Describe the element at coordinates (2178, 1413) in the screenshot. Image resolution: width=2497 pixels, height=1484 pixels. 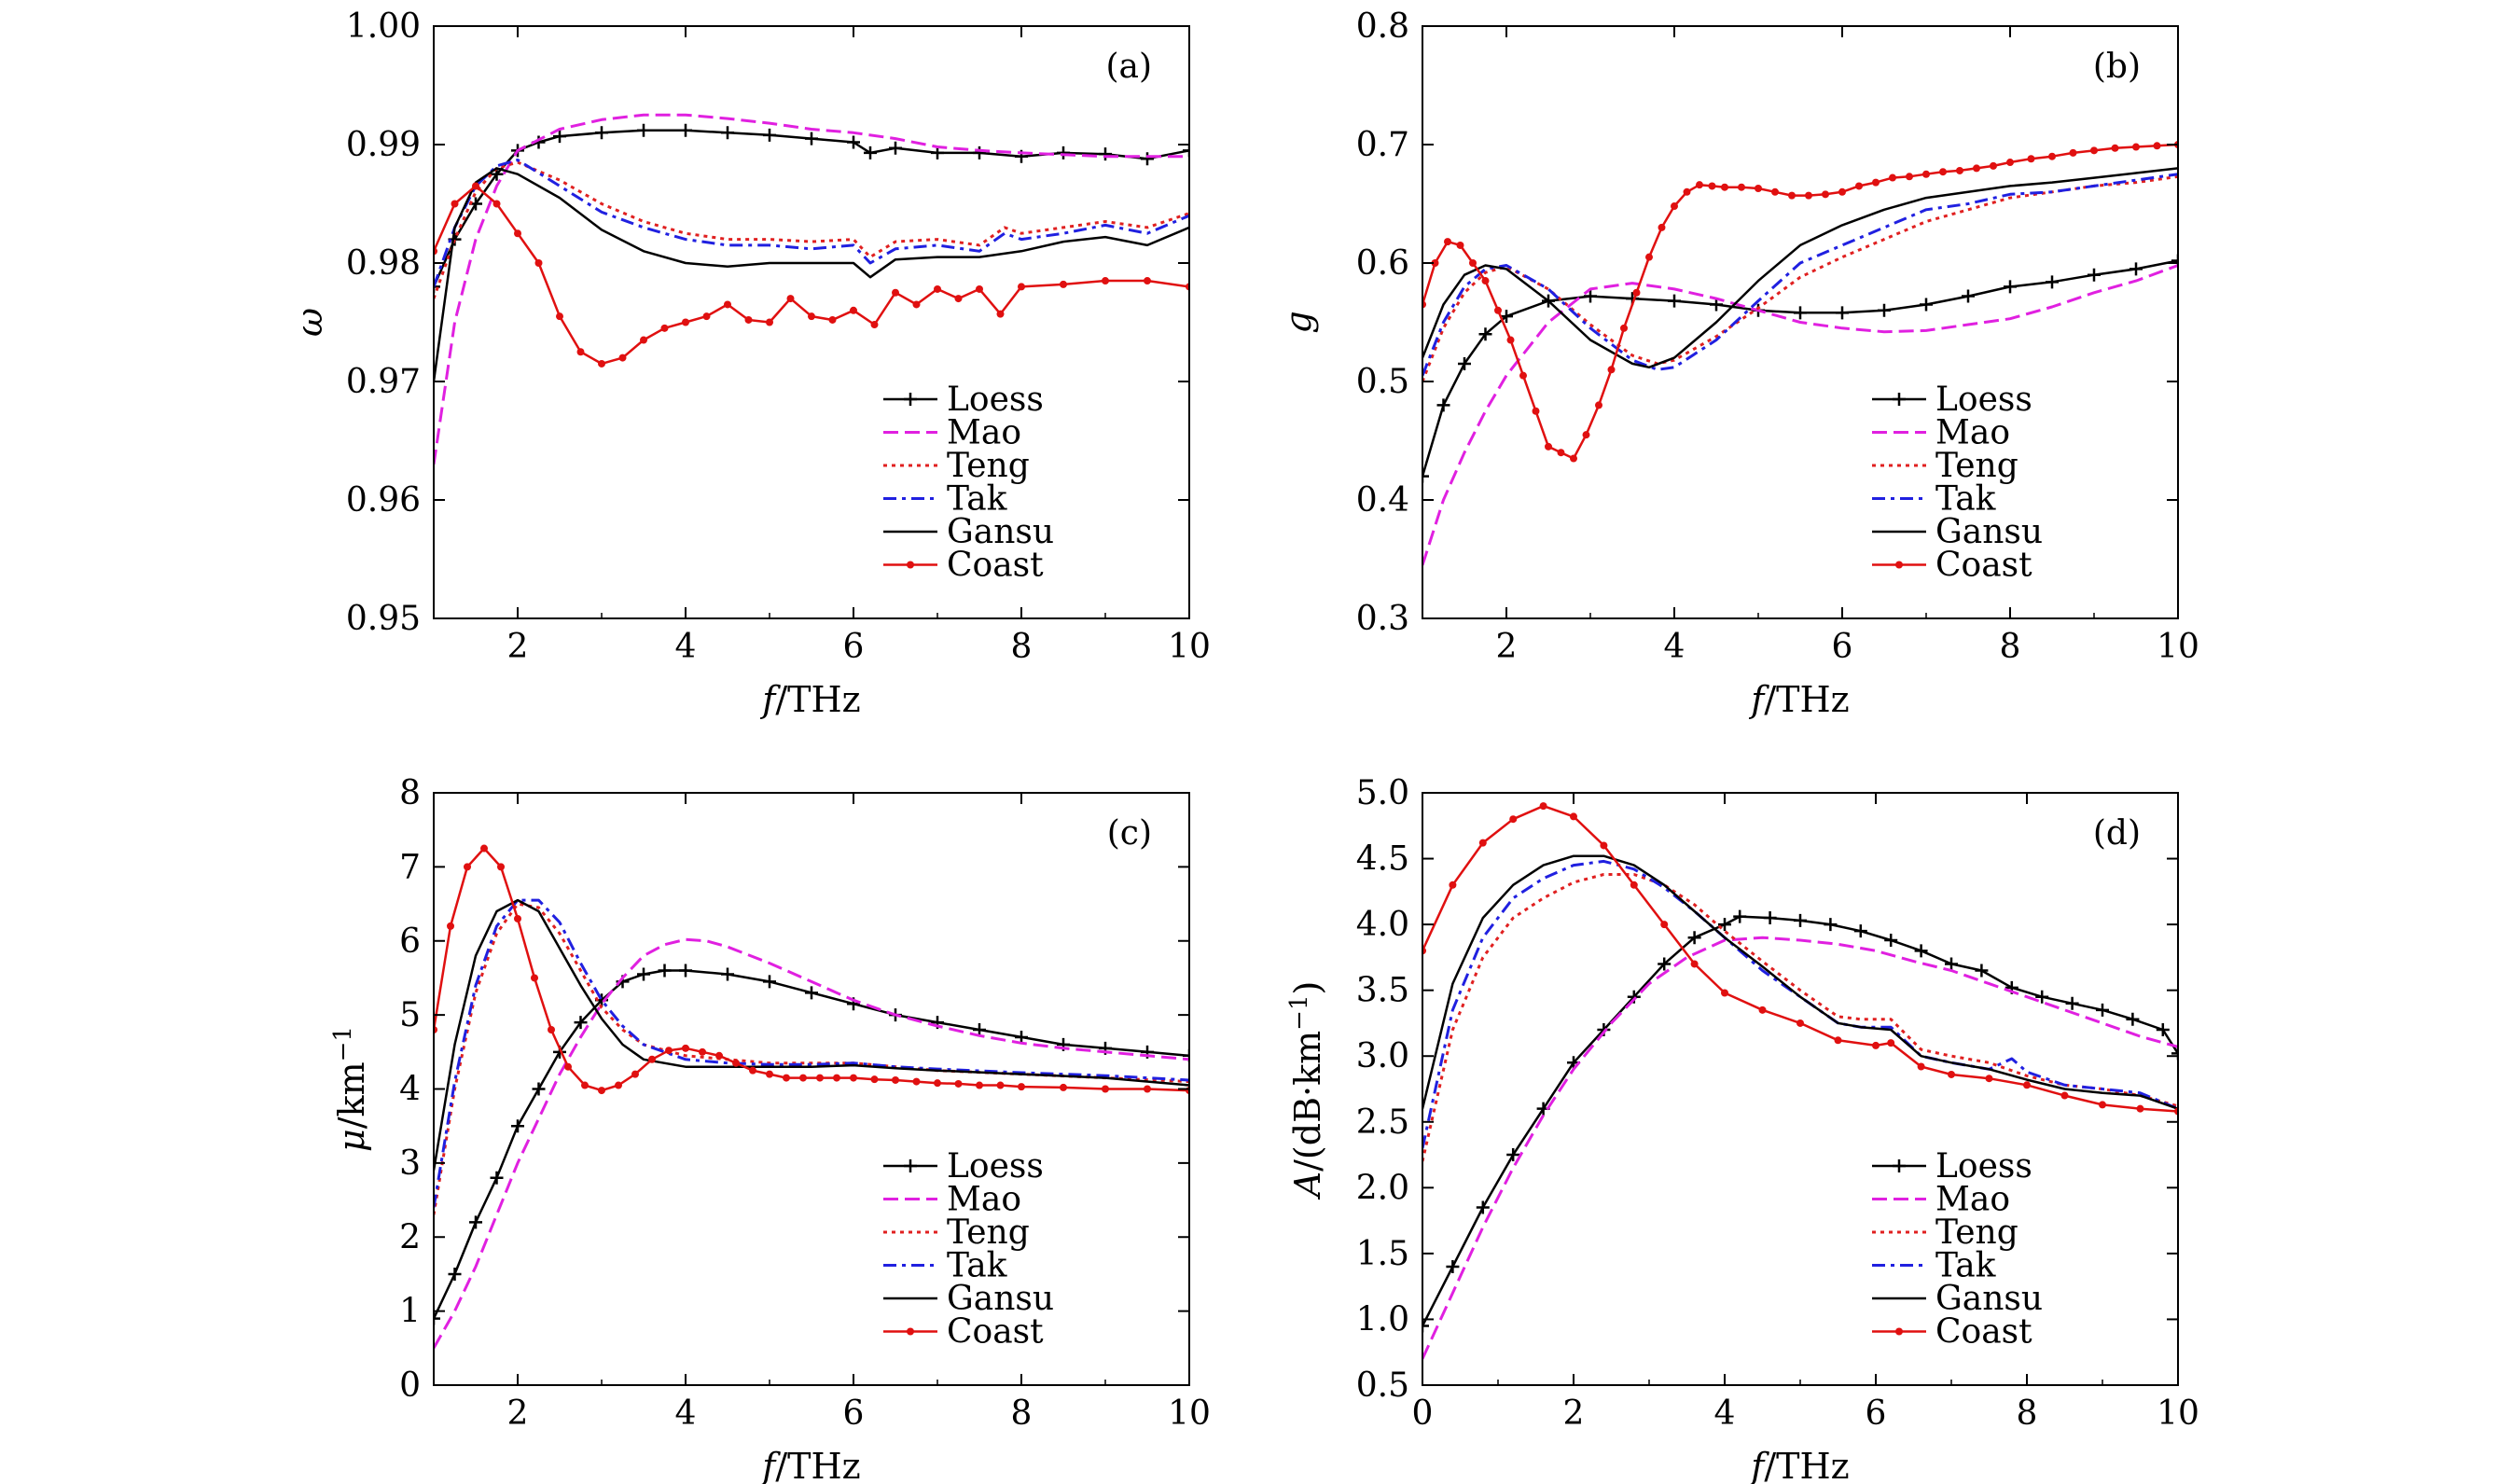
I see `x-tick-label: 10` at that location.